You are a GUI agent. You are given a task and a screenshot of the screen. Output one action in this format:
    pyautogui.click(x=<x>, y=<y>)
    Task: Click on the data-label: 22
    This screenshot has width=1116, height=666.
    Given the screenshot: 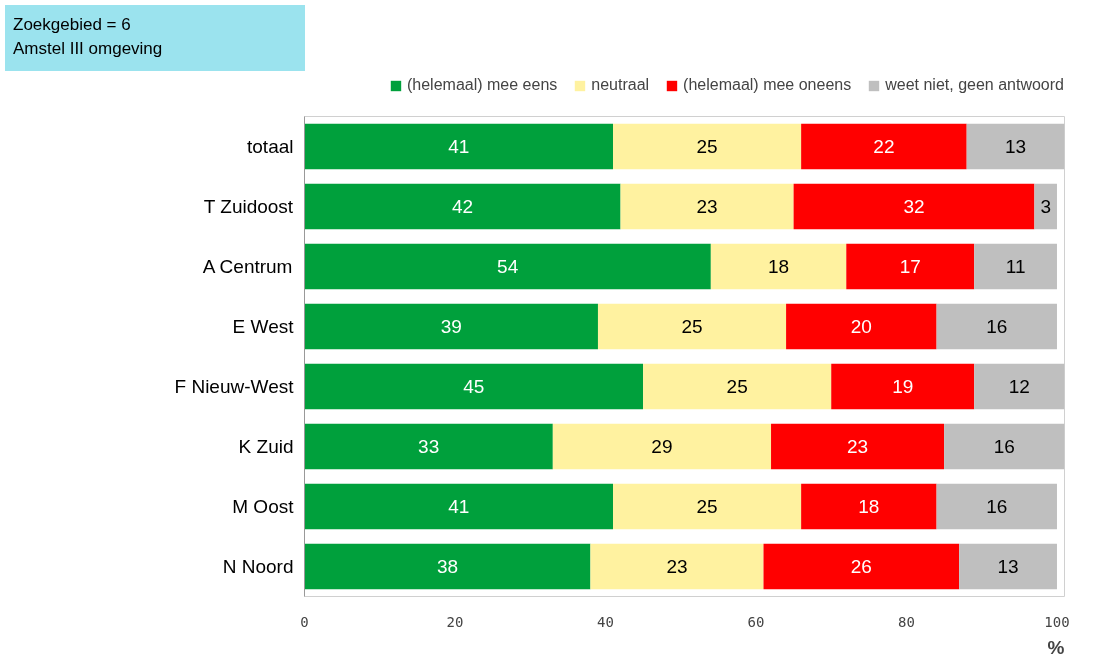 What is the action you would take?
    pyautogui.click(x=884, y=146)
    